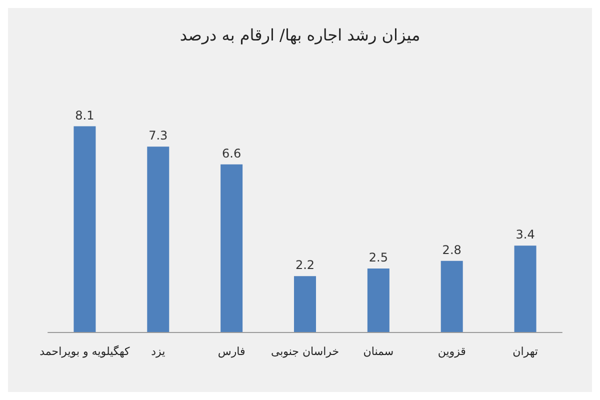 This screenshot has width=600, height=400. Describe the element at coordinates (452, 351) in the screenshot. I see `x-tick-label: قزوین` at that location.